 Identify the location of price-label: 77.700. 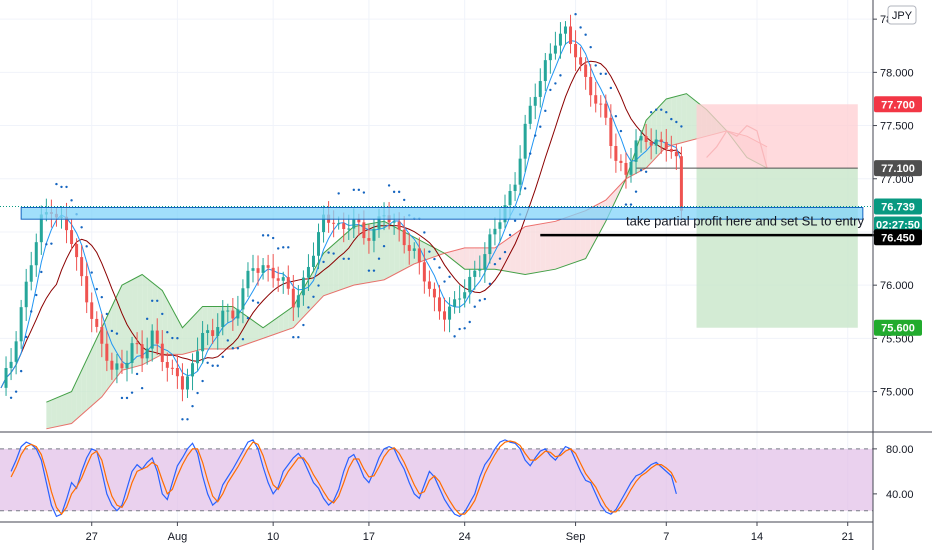
(898, 104).